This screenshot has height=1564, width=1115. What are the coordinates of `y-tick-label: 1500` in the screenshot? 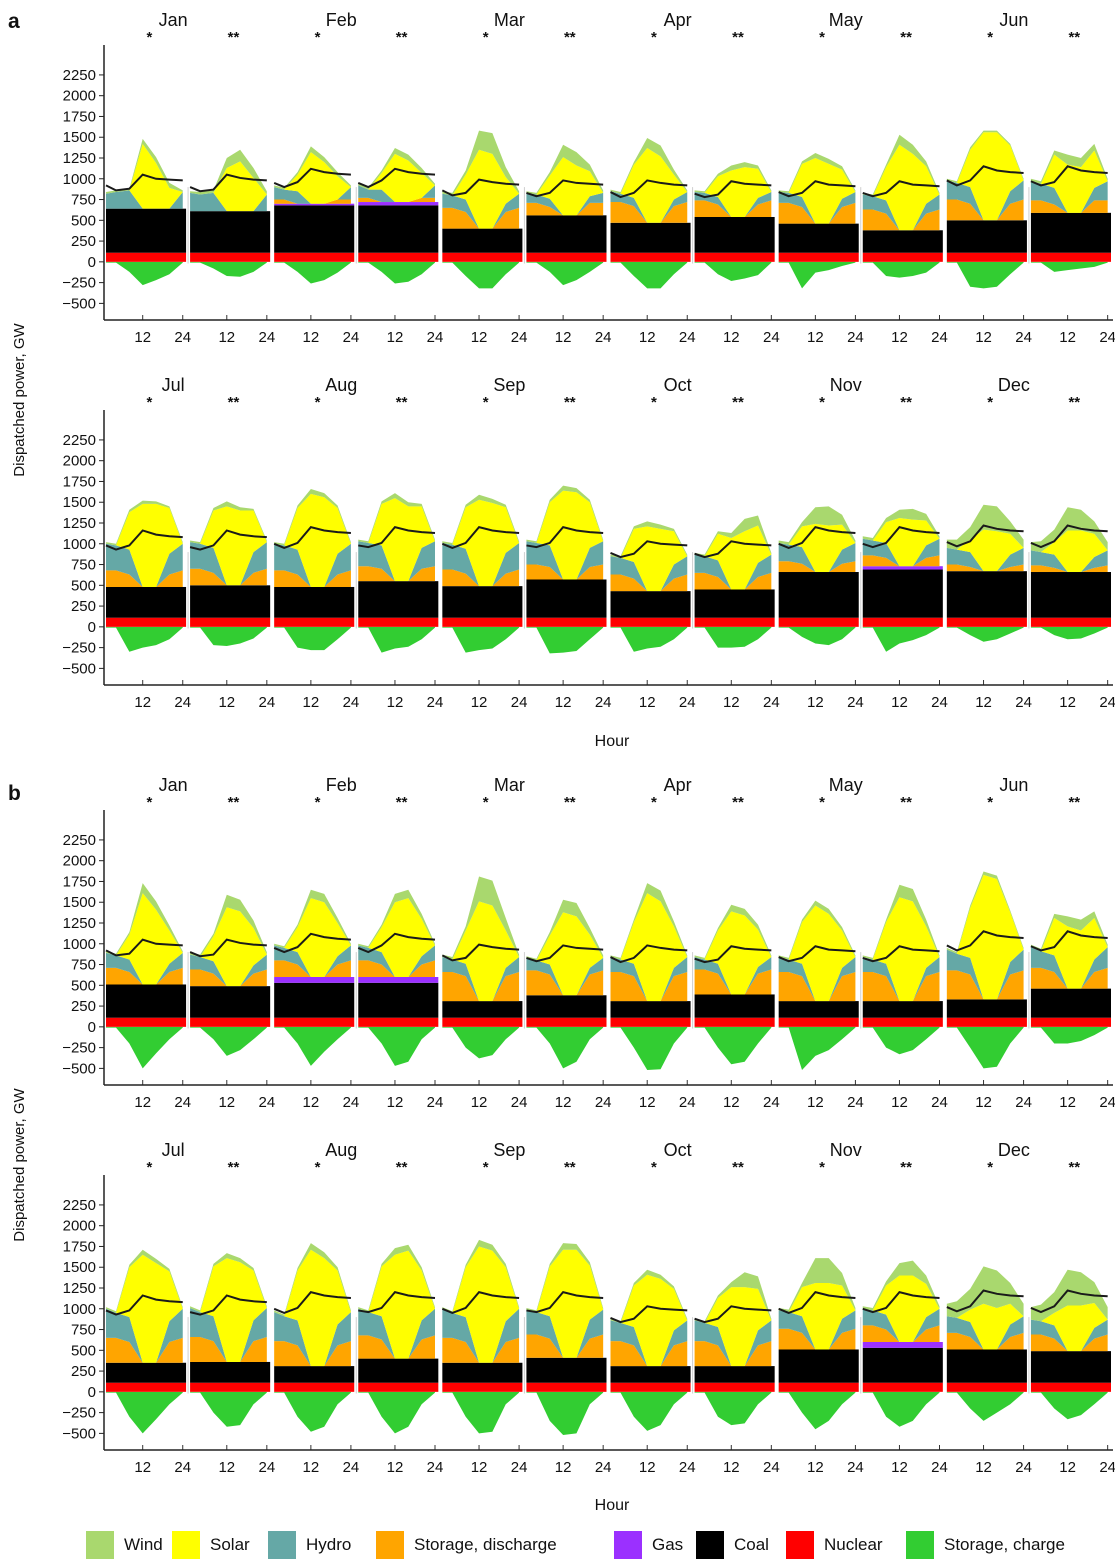 It's located at (79, 137).